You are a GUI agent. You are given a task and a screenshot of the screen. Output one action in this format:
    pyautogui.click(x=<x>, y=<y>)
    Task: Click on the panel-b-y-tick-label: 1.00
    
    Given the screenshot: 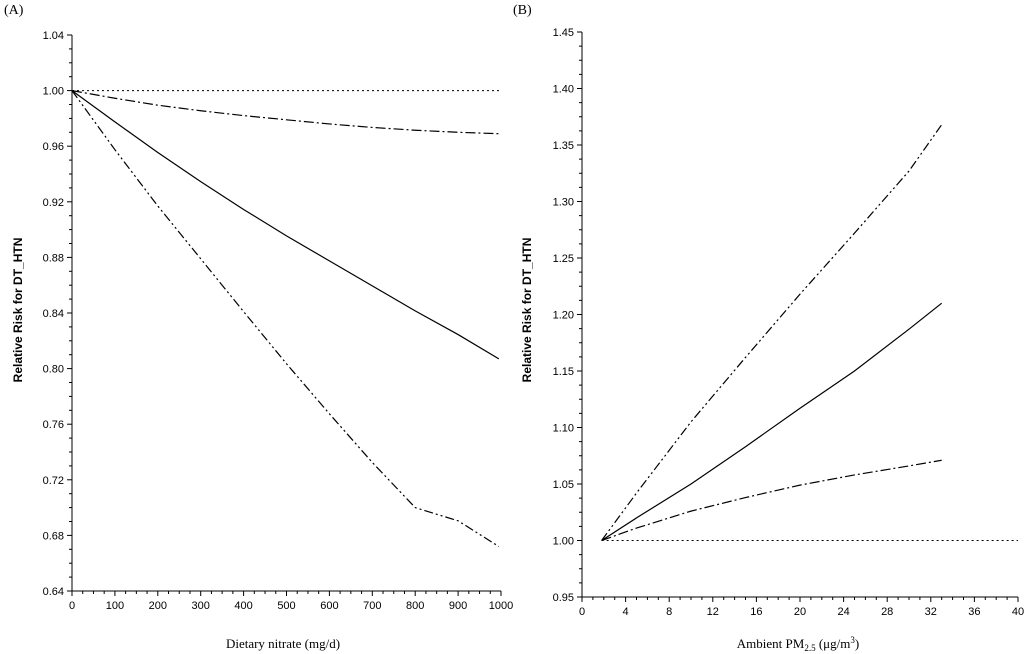 What is the action you would take?
    pyautogui.click(x=563, y=542)
    